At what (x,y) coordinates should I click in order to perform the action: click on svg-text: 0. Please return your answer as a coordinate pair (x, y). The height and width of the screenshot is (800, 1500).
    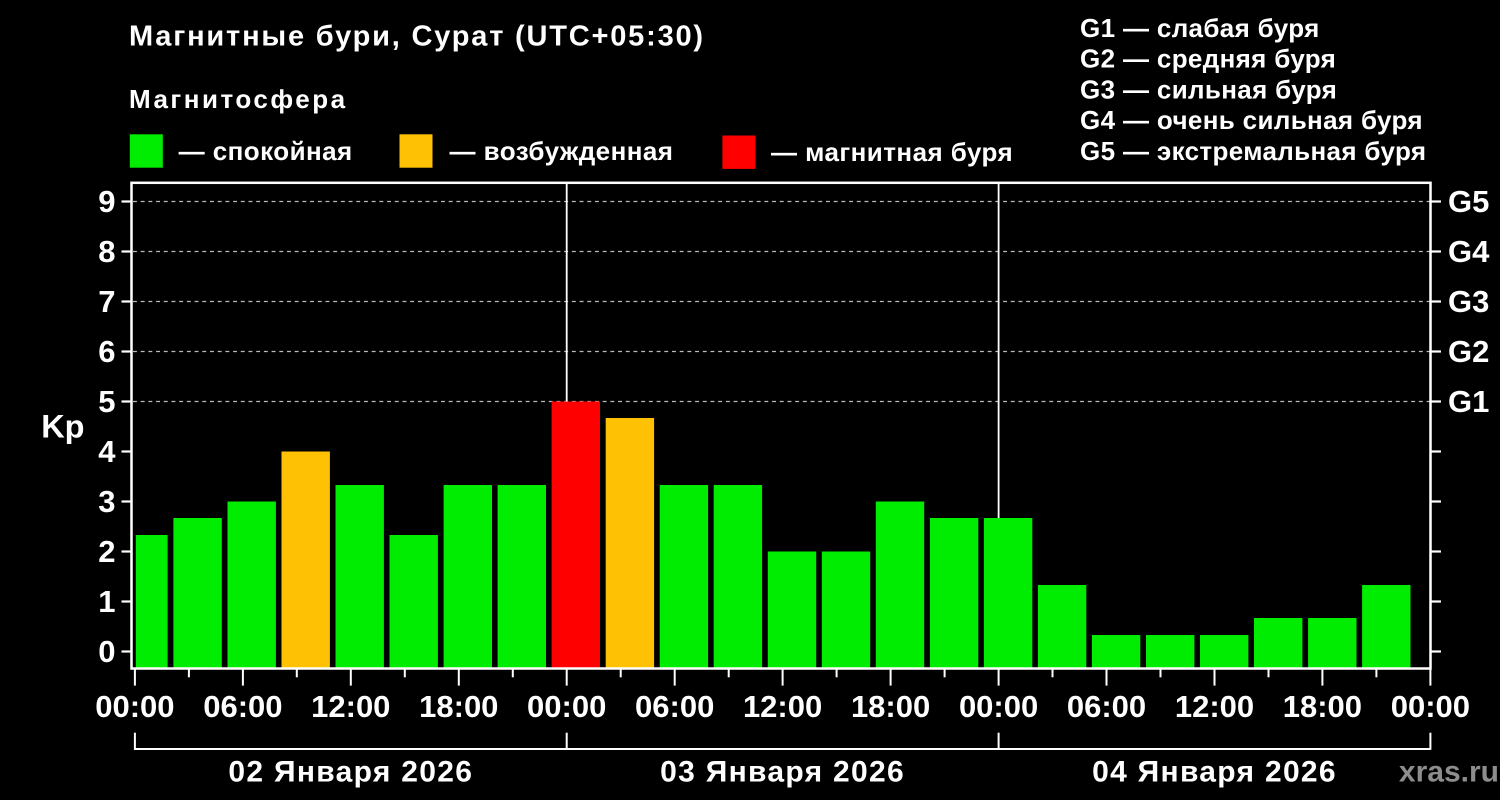
    Looking at the image, I should click on (106, 651).